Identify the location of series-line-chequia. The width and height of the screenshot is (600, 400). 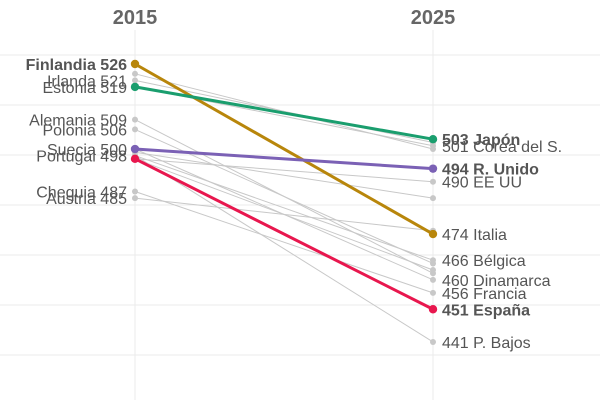
(284, 242).